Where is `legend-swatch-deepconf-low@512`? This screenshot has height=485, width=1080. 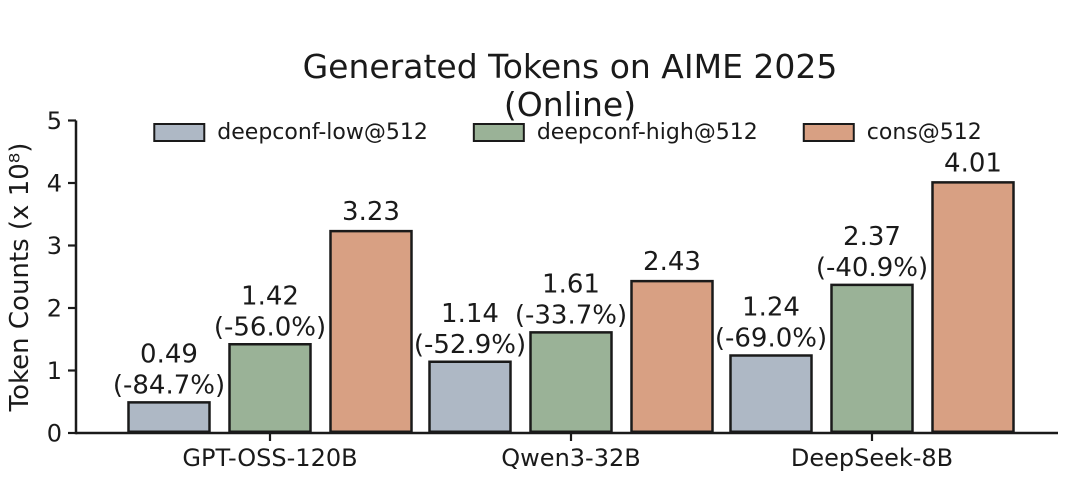 legend-swatch-deepconf-low@512 is located at coordinates (179, 132).